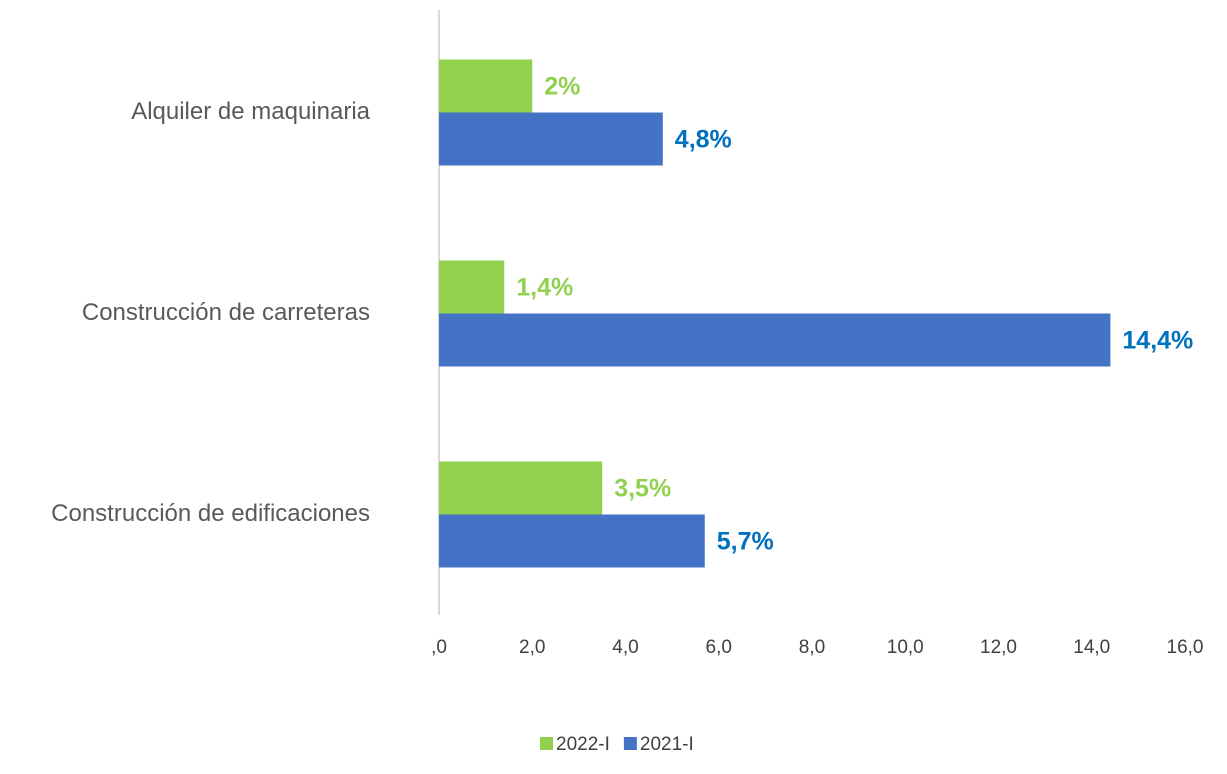 The height and width of the screenshot is (774, 1227). Describe the element at coordinates (745, 542) in the screenshot. I see `data-label: 5,7%` at that location.